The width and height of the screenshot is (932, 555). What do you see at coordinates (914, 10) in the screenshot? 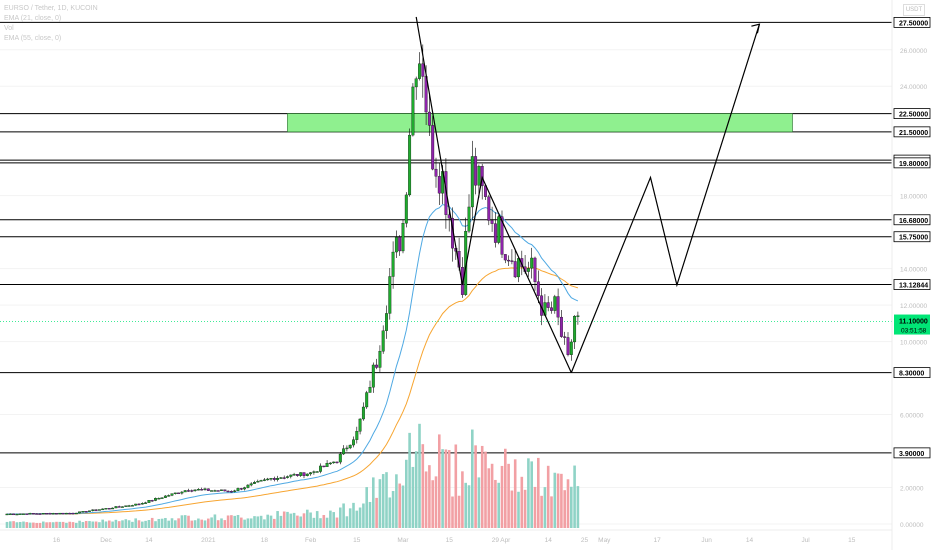
I see `currency-unit-button: USDT` at bounding box center [914, 10].